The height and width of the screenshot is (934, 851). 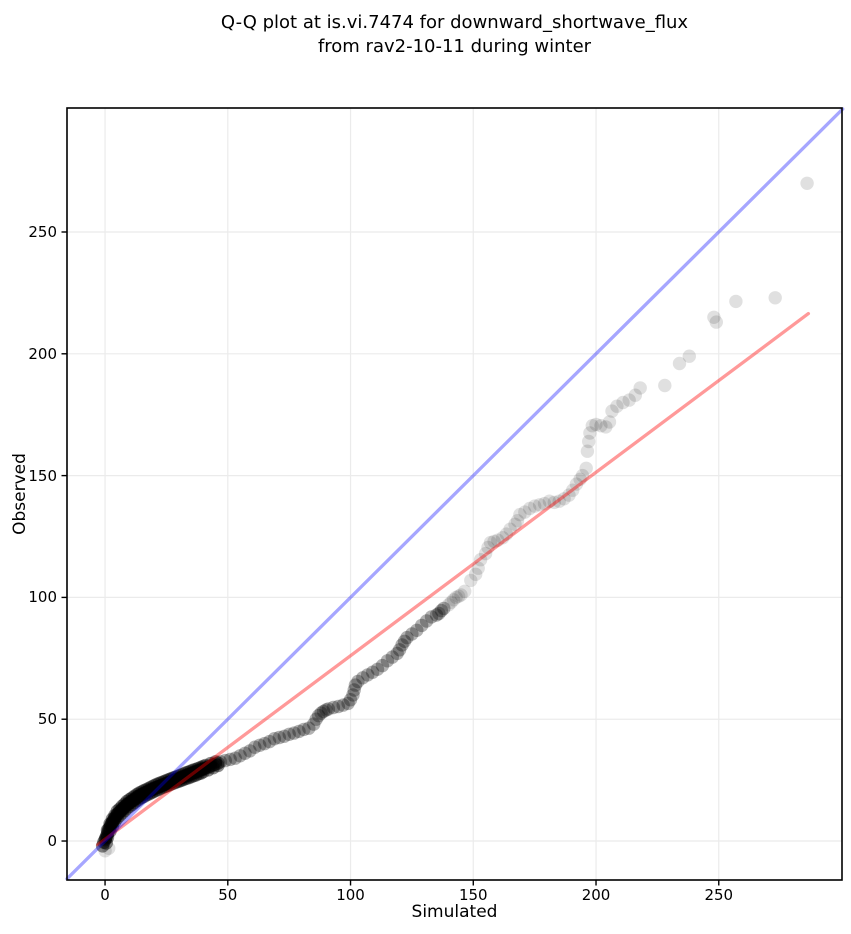 What do you see at coordinates (454, 46) in the screenshot?
I see `chart-title-line2: from rav2-10-11 during winter` at bounding box center [454, 46].